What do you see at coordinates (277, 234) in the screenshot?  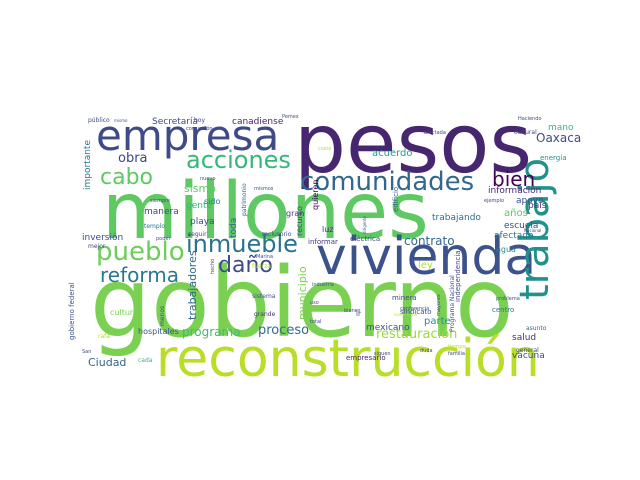 I see `word: reclusorio` at bounding box center [277, 234].